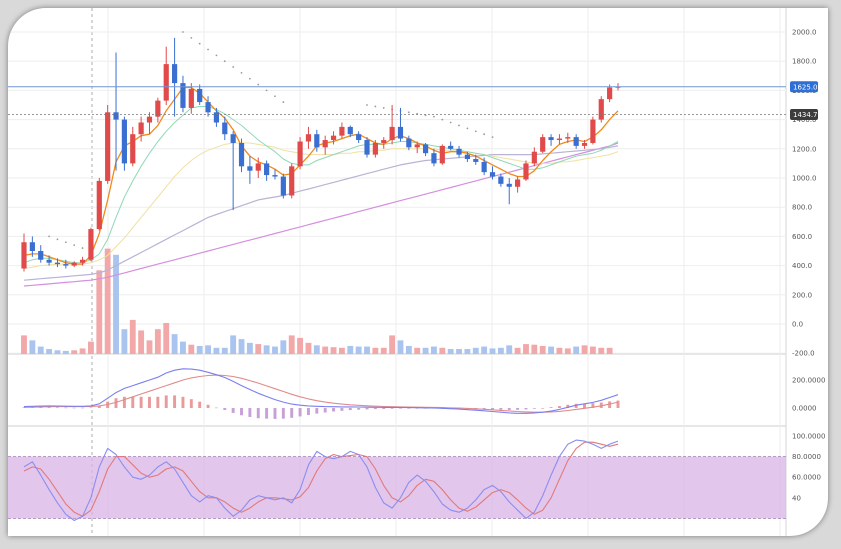  Describe the element at coordinates (806, 478) in the screenshot. I see `stoch-tick-label: 60.0000` at that location.